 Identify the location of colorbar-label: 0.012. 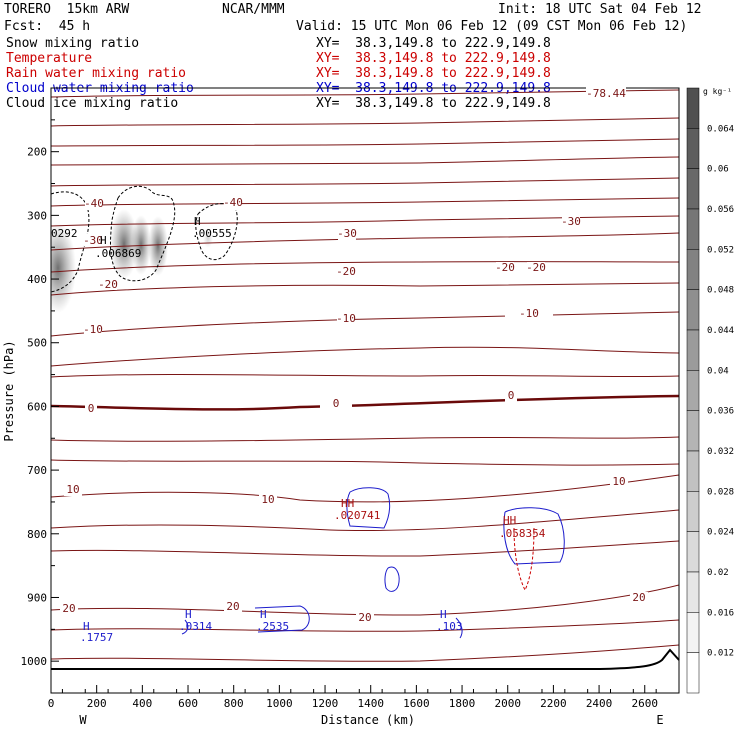
(720, 654).